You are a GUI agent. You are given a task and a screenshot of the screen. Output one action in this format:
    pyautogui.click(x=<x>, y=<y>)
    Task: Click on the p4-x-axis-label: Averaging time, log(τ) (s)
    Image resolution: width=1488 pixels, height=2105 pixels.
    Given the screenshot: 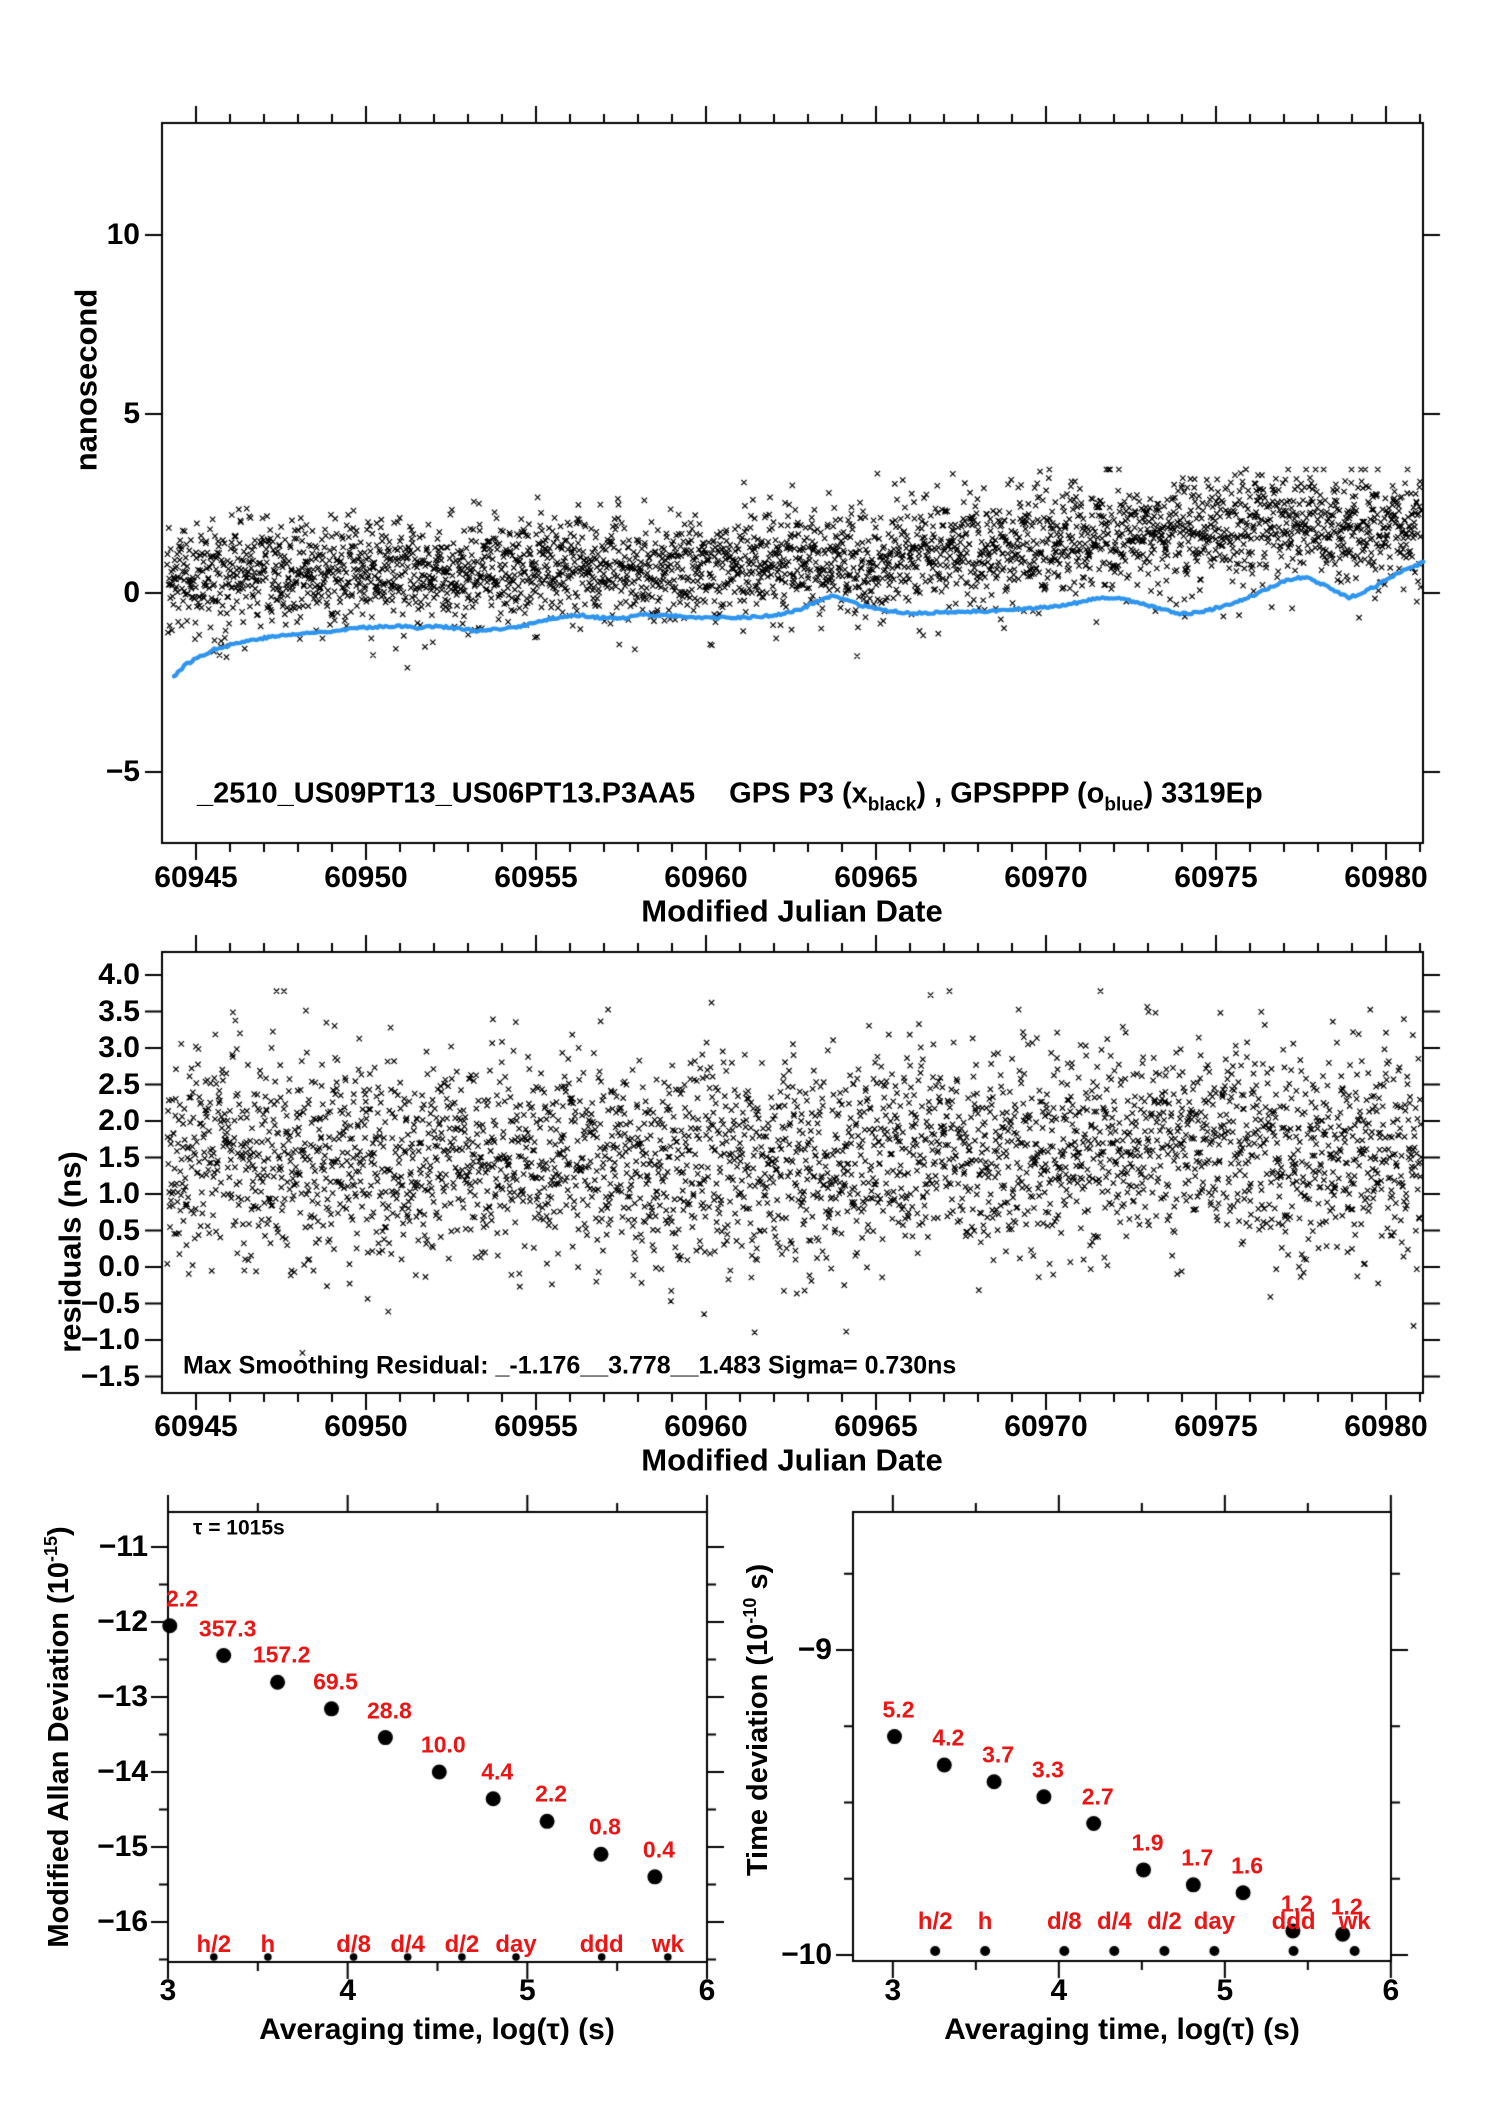 What is the action you would take?
    pyautogui.click(x=1122, y=2029)
    